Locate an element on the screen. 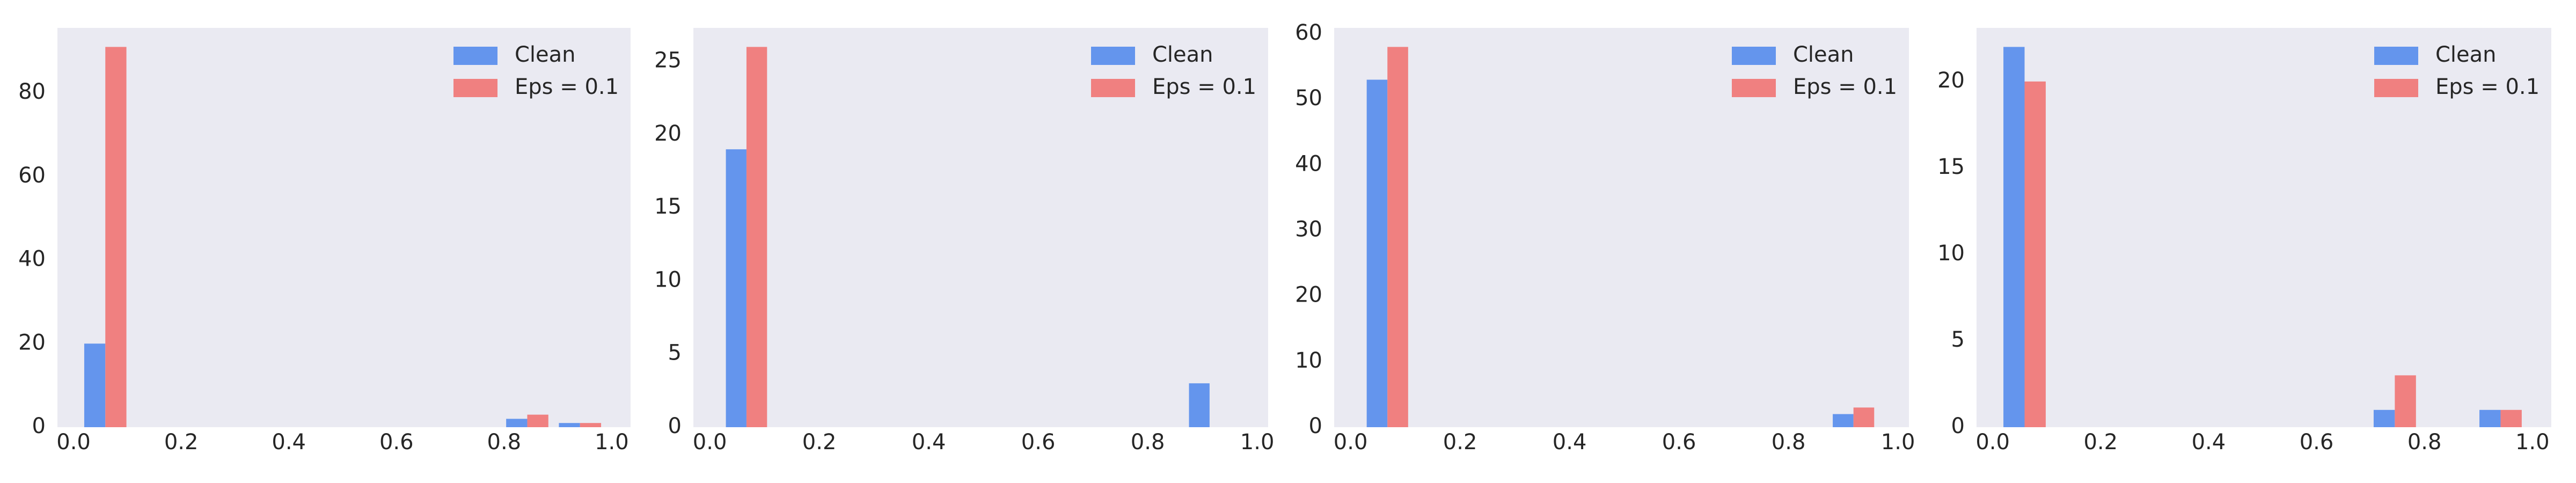 The width and height of the screenshot is (2576, 483). y-tick-label: 30 is located at coordinates (1308, 229).